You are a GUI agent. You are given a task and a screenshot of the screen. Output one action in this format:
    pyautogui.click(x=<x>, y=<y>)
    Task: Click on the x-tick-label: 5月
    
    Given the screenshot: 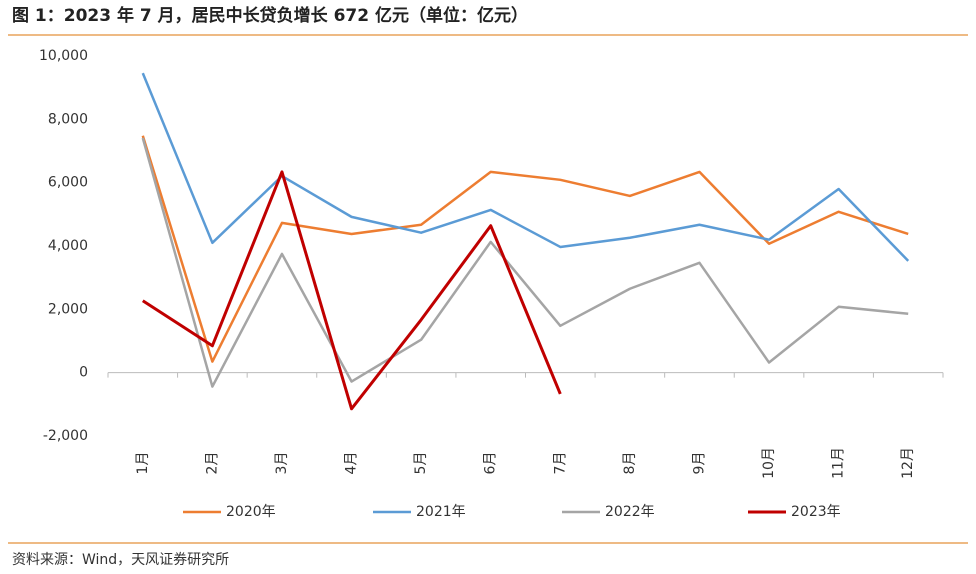 What is the action you would take?
    pyautogui.click(x=421, y=463)
    